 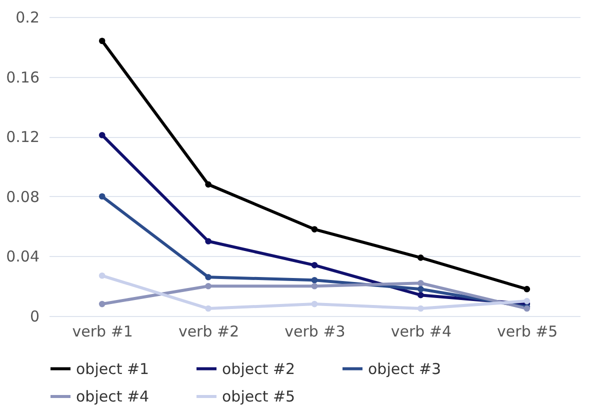 I want to click on legend-label: object #2, so click(x=259, y=369).